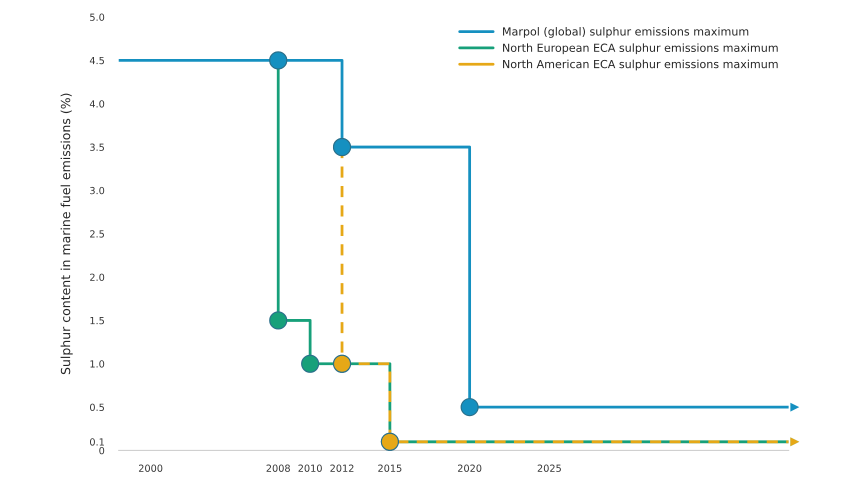 This screenshot has height=487, width=848. Describe the element at coordinates (390, 468) in the screenshot. I see `x-tick-label: 2015` at that location.